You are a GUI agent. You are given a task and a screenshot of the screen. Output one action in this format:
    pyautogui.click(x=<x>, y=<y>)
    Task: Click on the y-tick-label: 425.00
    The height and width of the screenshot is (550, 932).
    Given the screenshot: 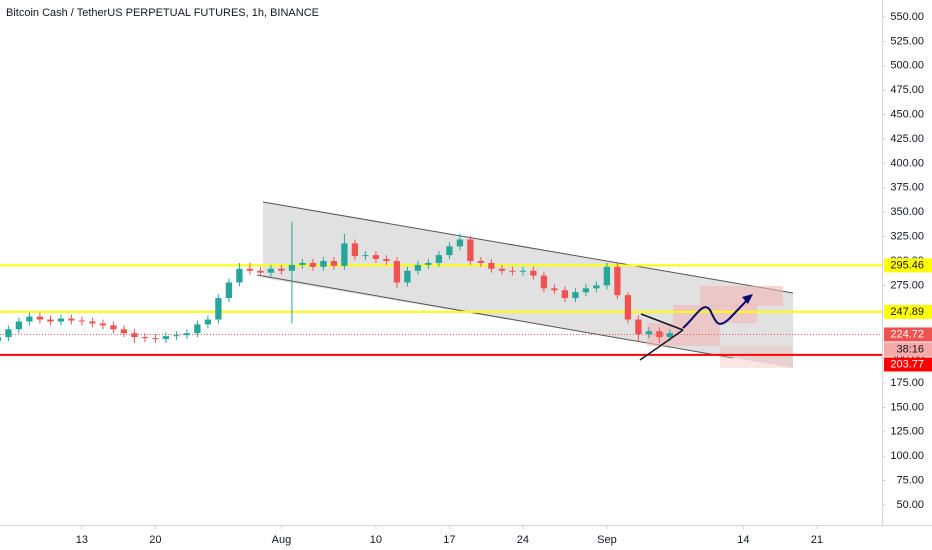 What is the action you would take?
    pyautogui.click(x=907, y=139)
    